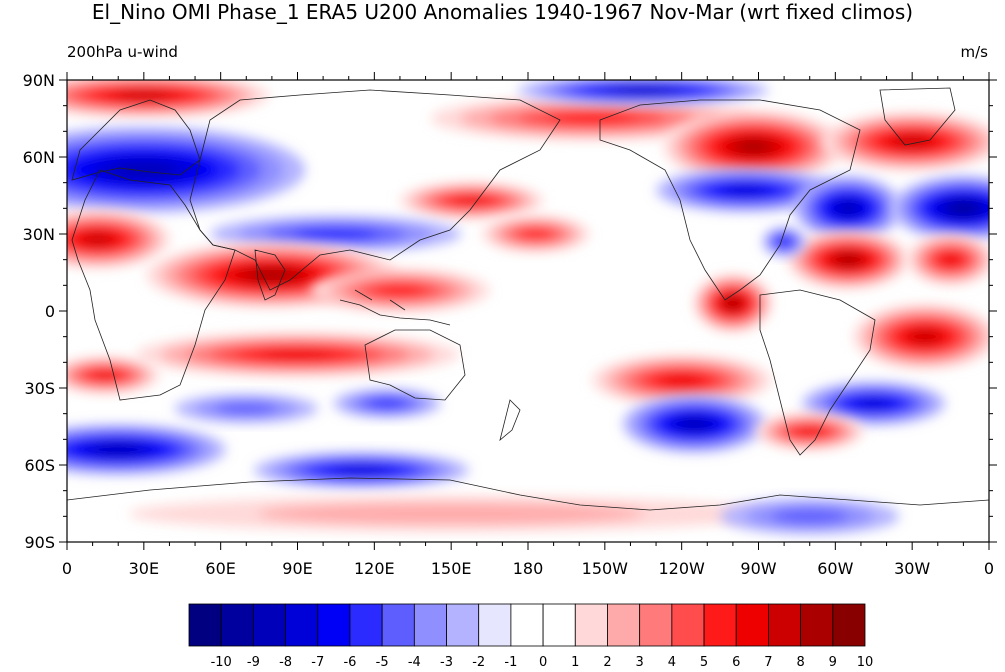 Image resolution: width=1005 pixels, height=672 pixels. I want to click on lat-tick-label: 30N, so click(39, 234).